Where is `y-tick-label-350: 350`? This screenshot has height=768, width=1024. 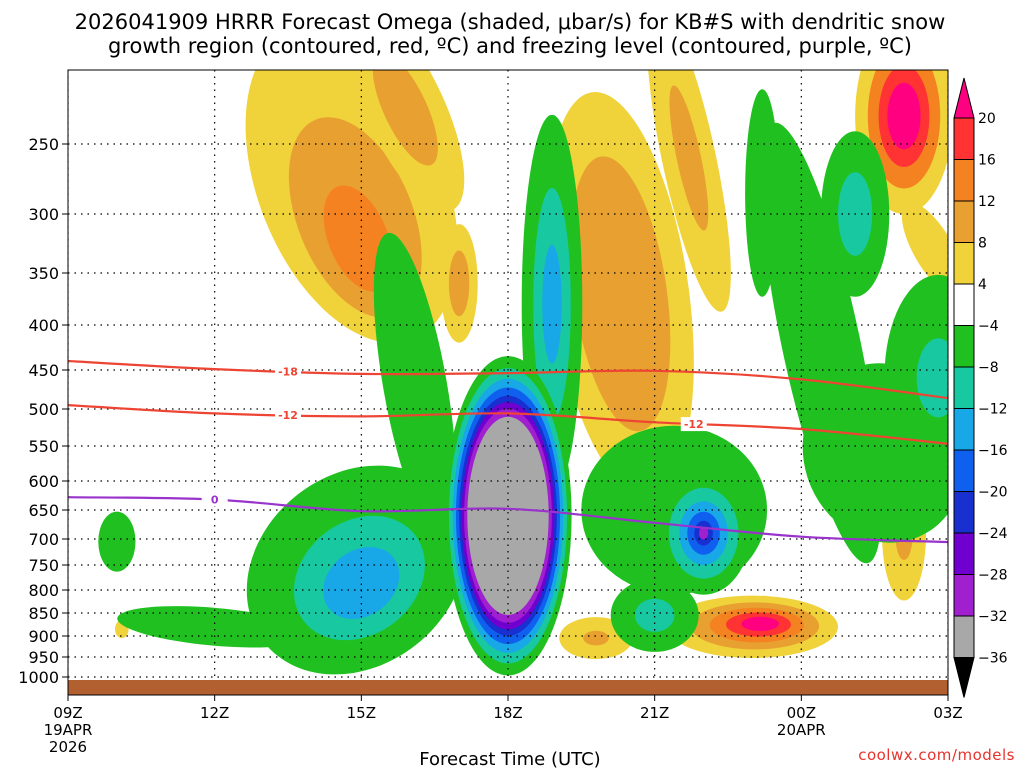
y-tick-label-350: 350 is located at coordinates (43, 273).